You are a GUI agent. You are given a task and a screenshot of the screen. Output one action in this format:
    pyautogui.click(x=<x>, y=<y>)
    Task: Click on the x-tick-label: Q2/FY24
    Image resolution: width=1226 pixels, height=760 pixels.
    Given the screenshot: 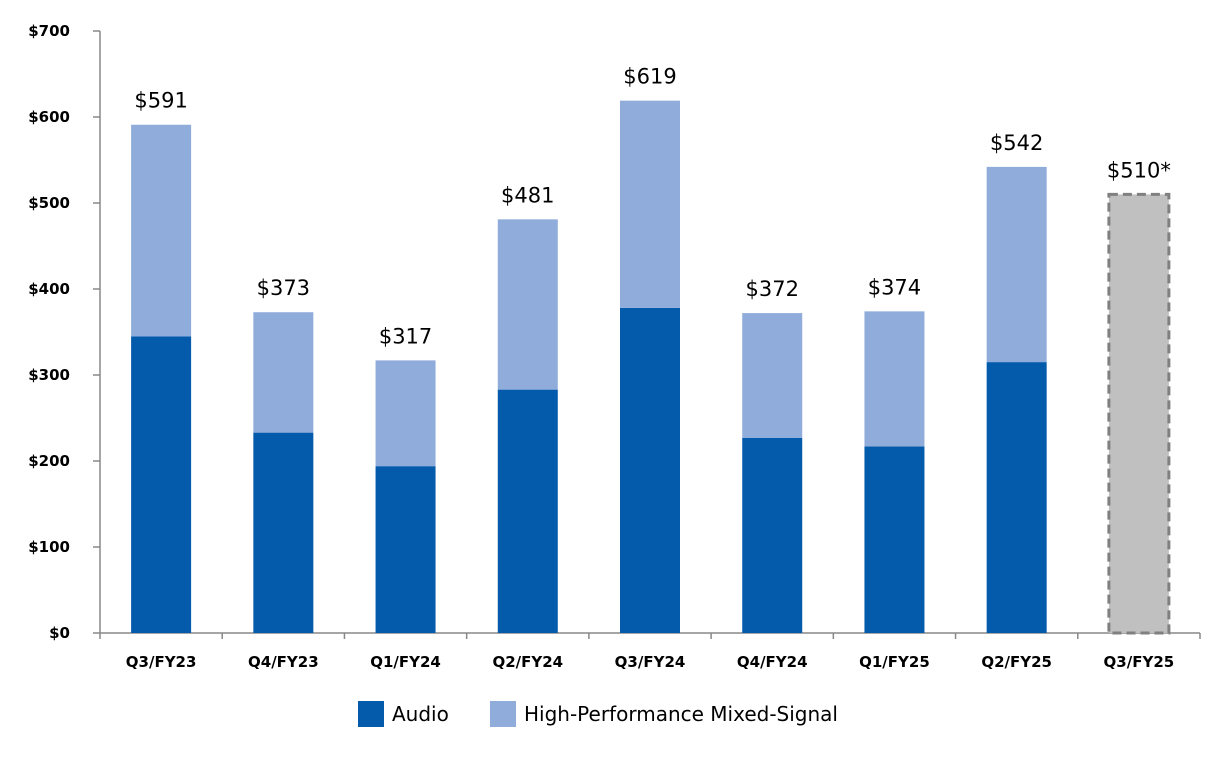 What is the action you would take?
    pyautogui.click(x=527, y=662)
    